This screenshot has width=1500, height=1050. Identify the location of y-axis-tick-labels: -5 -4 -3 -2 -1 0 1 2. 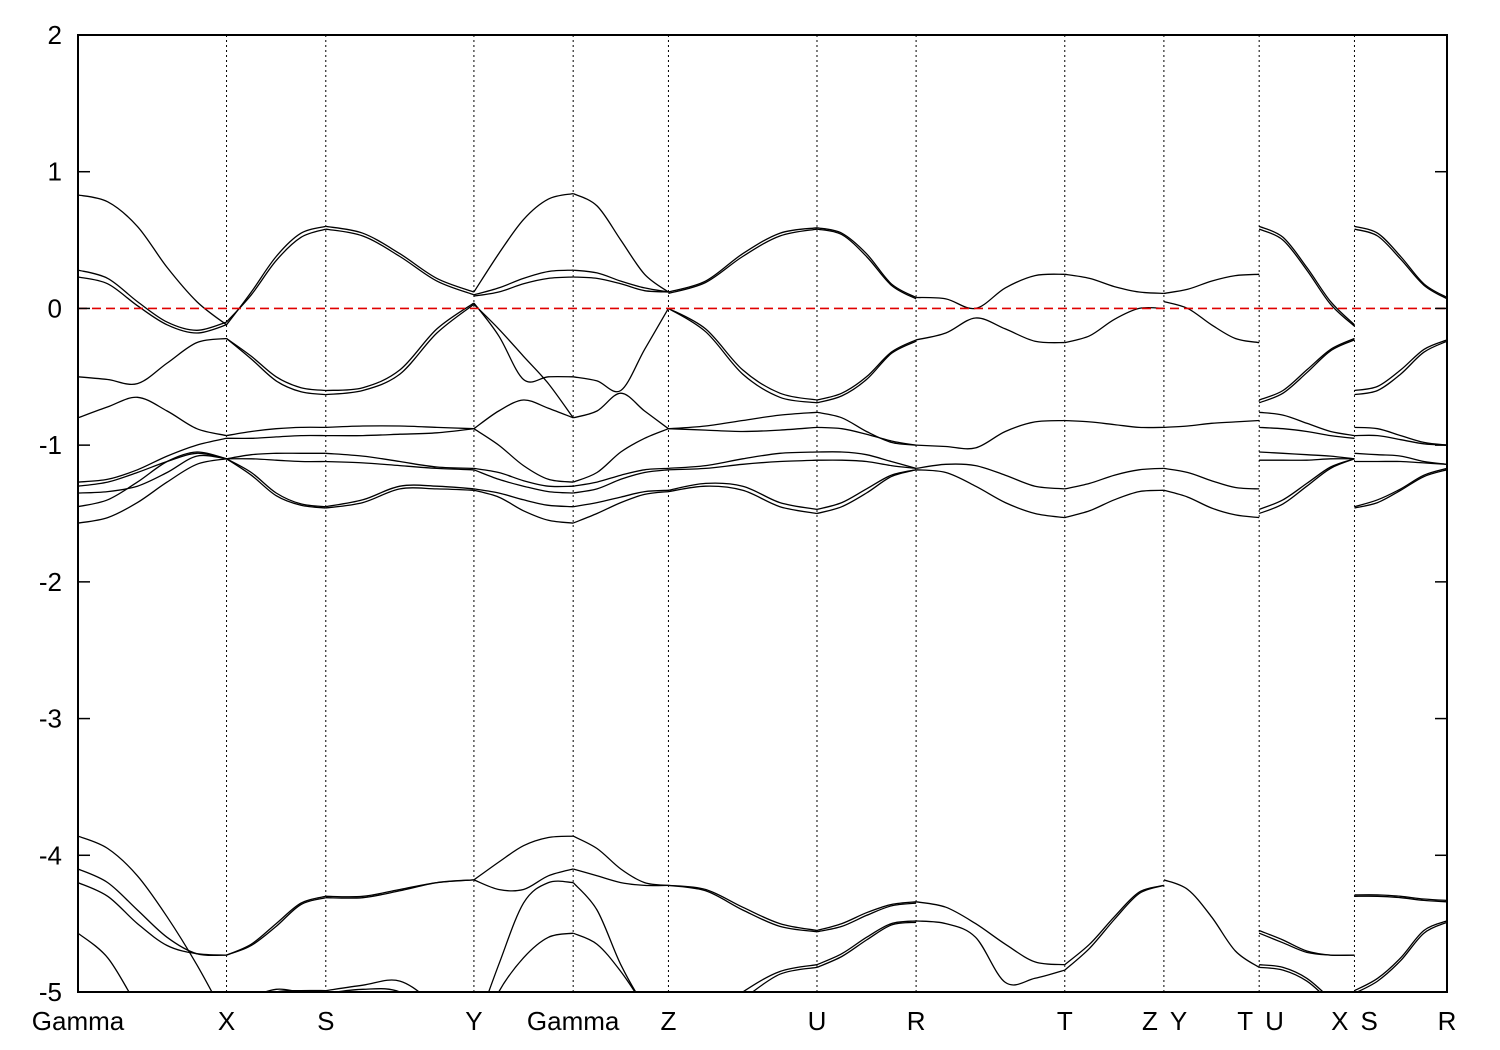
(50, 513).